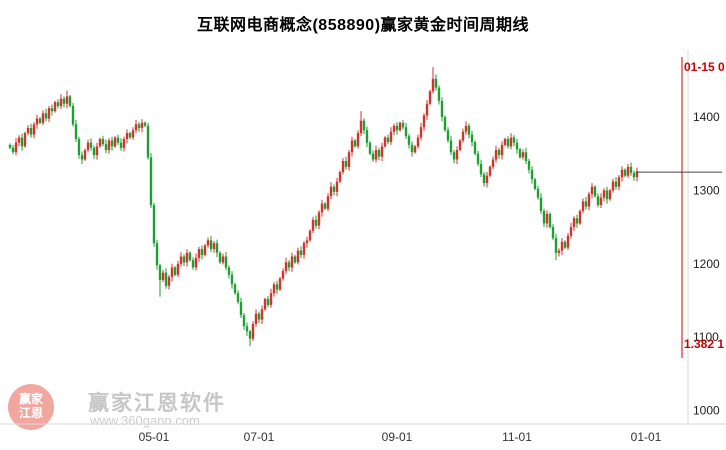  What do you see at coordinates (397, 437) in the screenshot?
I see `x-axis-label: 09-01` at bounding box center [397, 437].